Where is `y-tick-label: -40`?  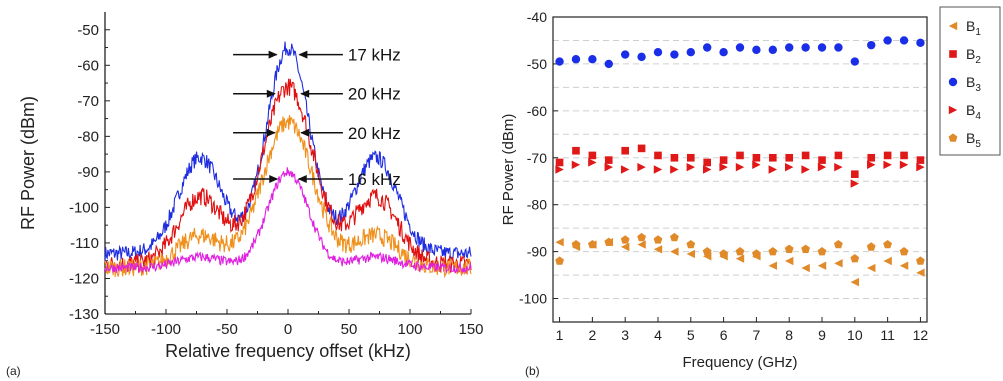 y-tick-label: -40 is located at coordinates (537, 17).